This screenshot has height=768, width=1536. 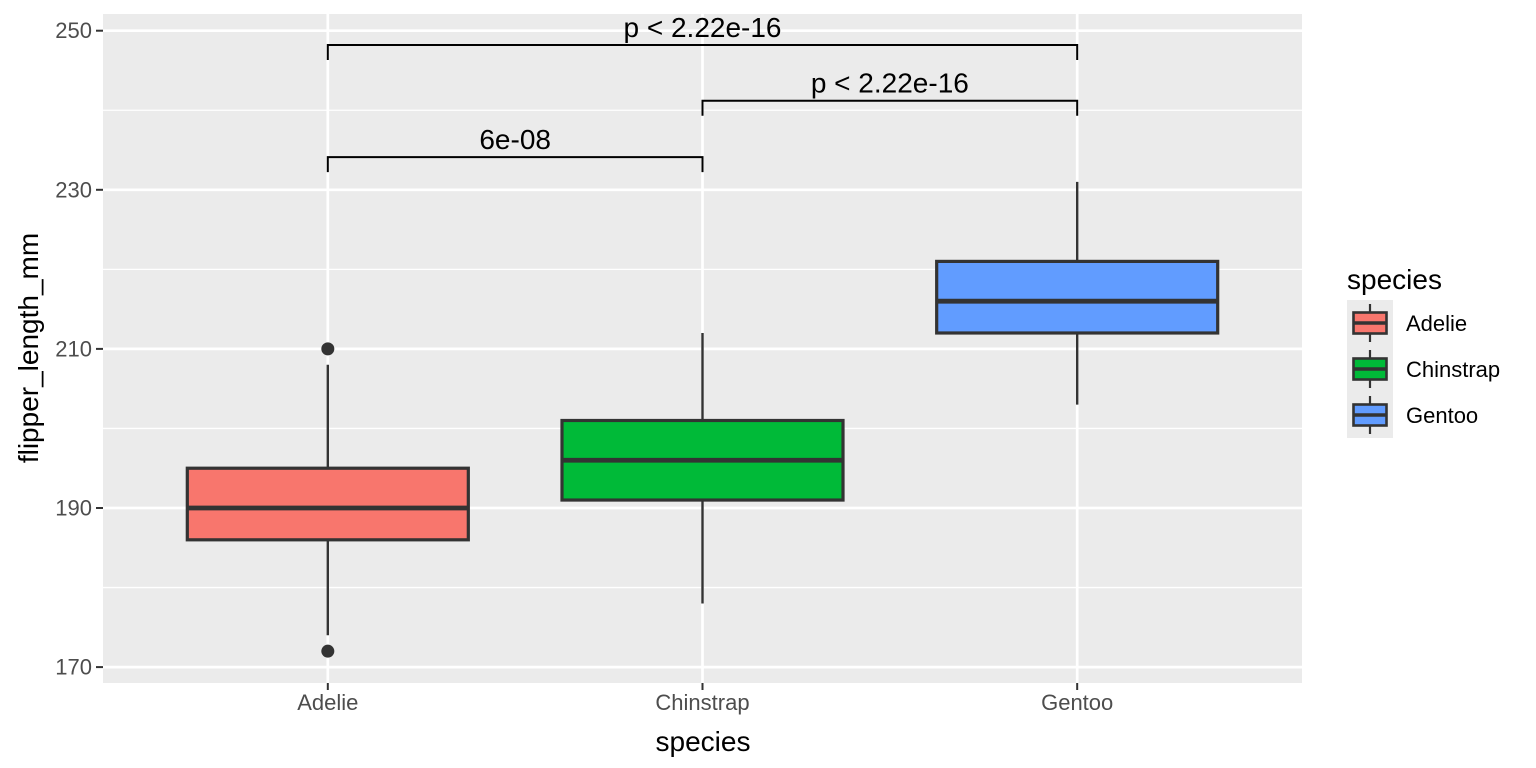 I want to click on y-tick-label: 230, so click(x=73, y=189).